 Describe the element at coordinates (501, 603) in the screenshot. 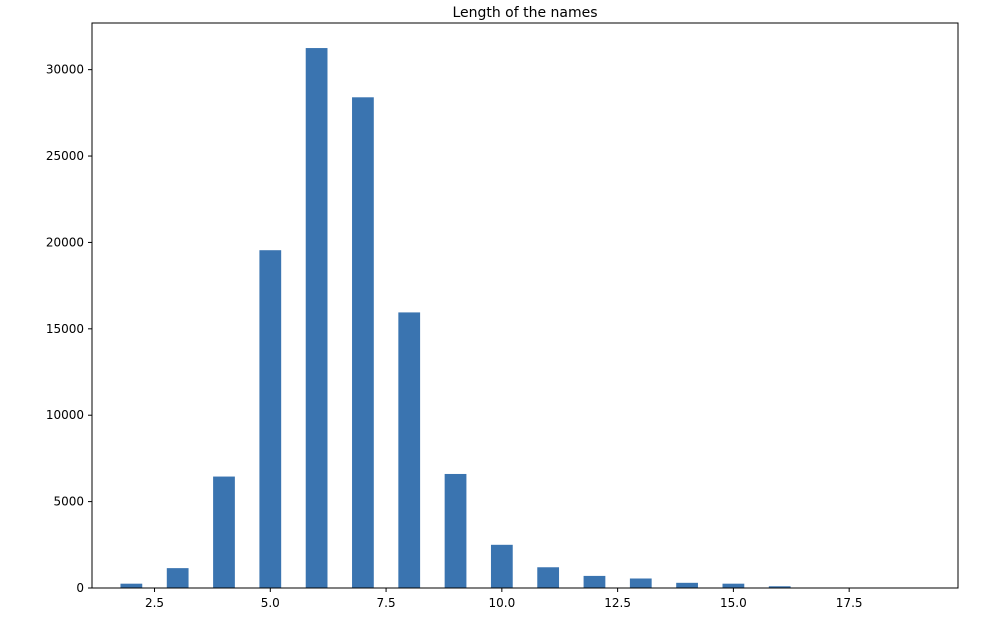

I see `x-tick-label: 10.0` at that location.